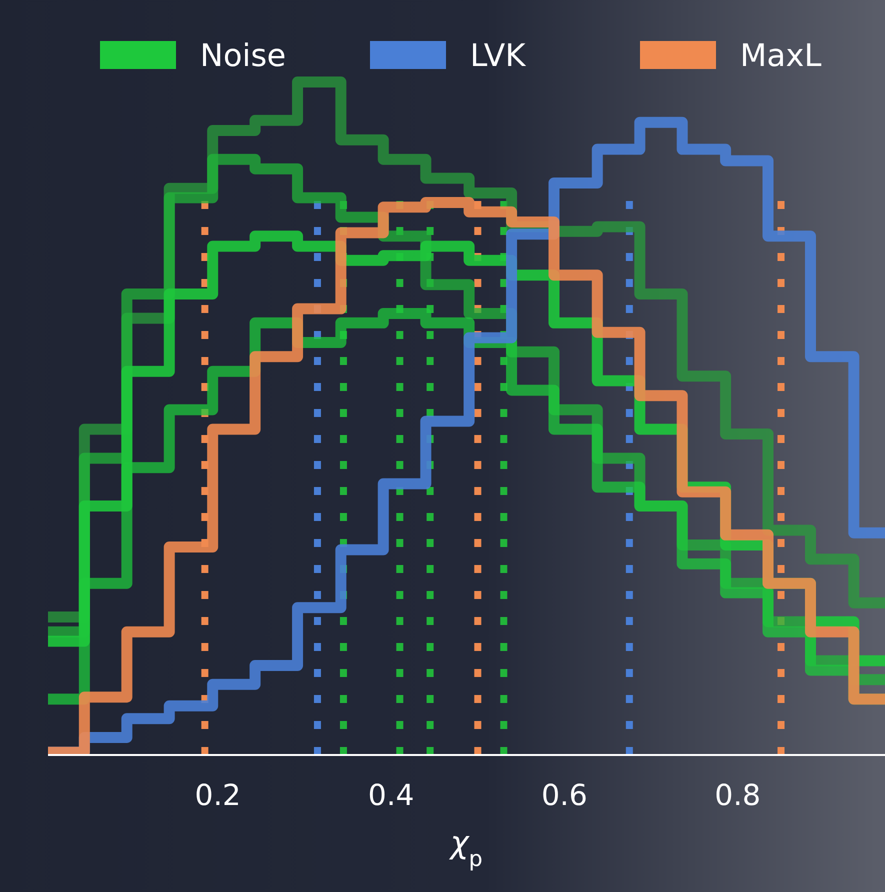 This screenshot has width=885, height=892. I want to click on x-tick-label: 0.6, so click(564, 795).